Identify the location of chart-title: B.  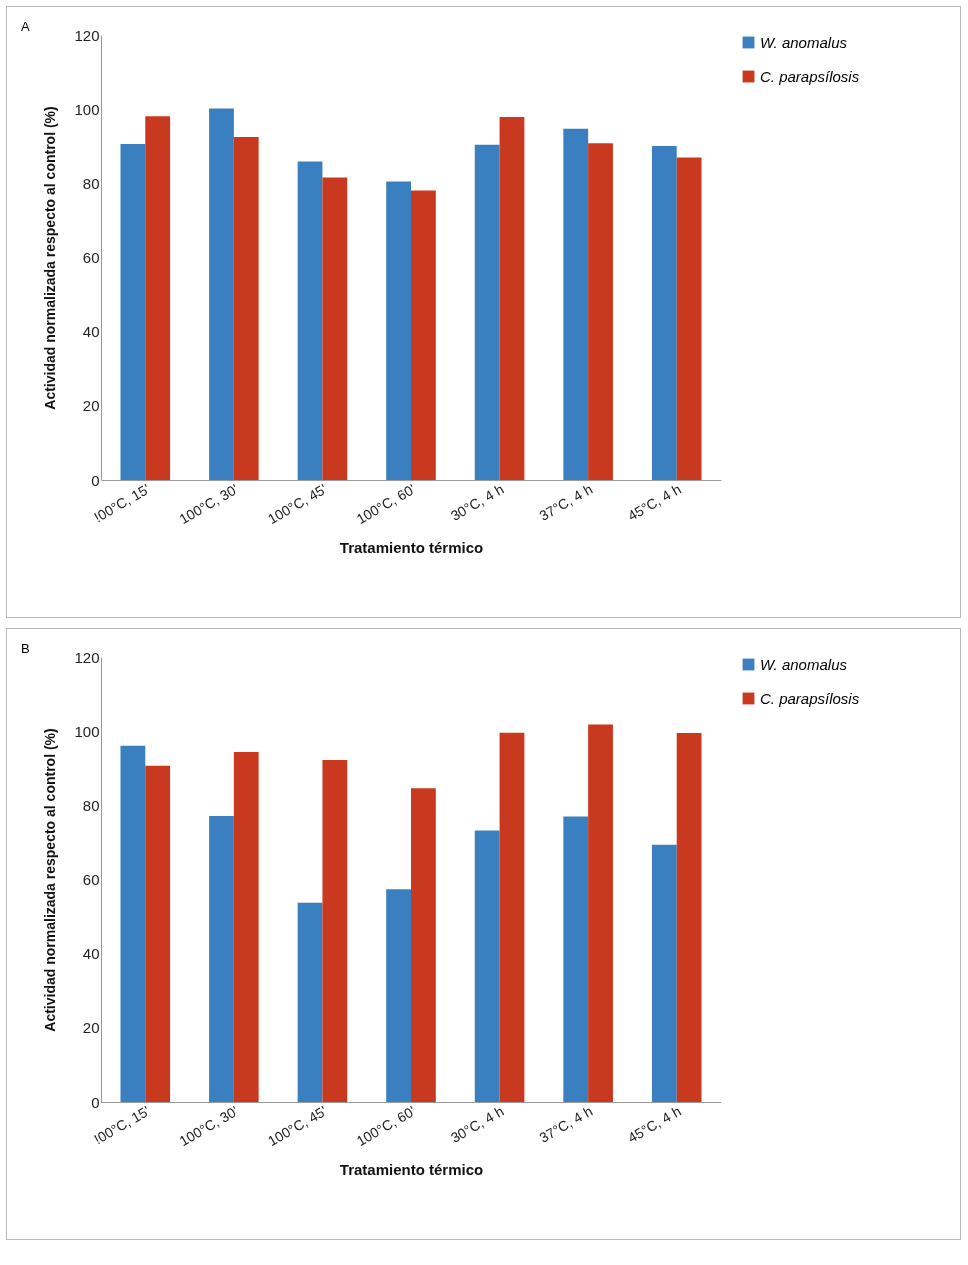
(25, 648).